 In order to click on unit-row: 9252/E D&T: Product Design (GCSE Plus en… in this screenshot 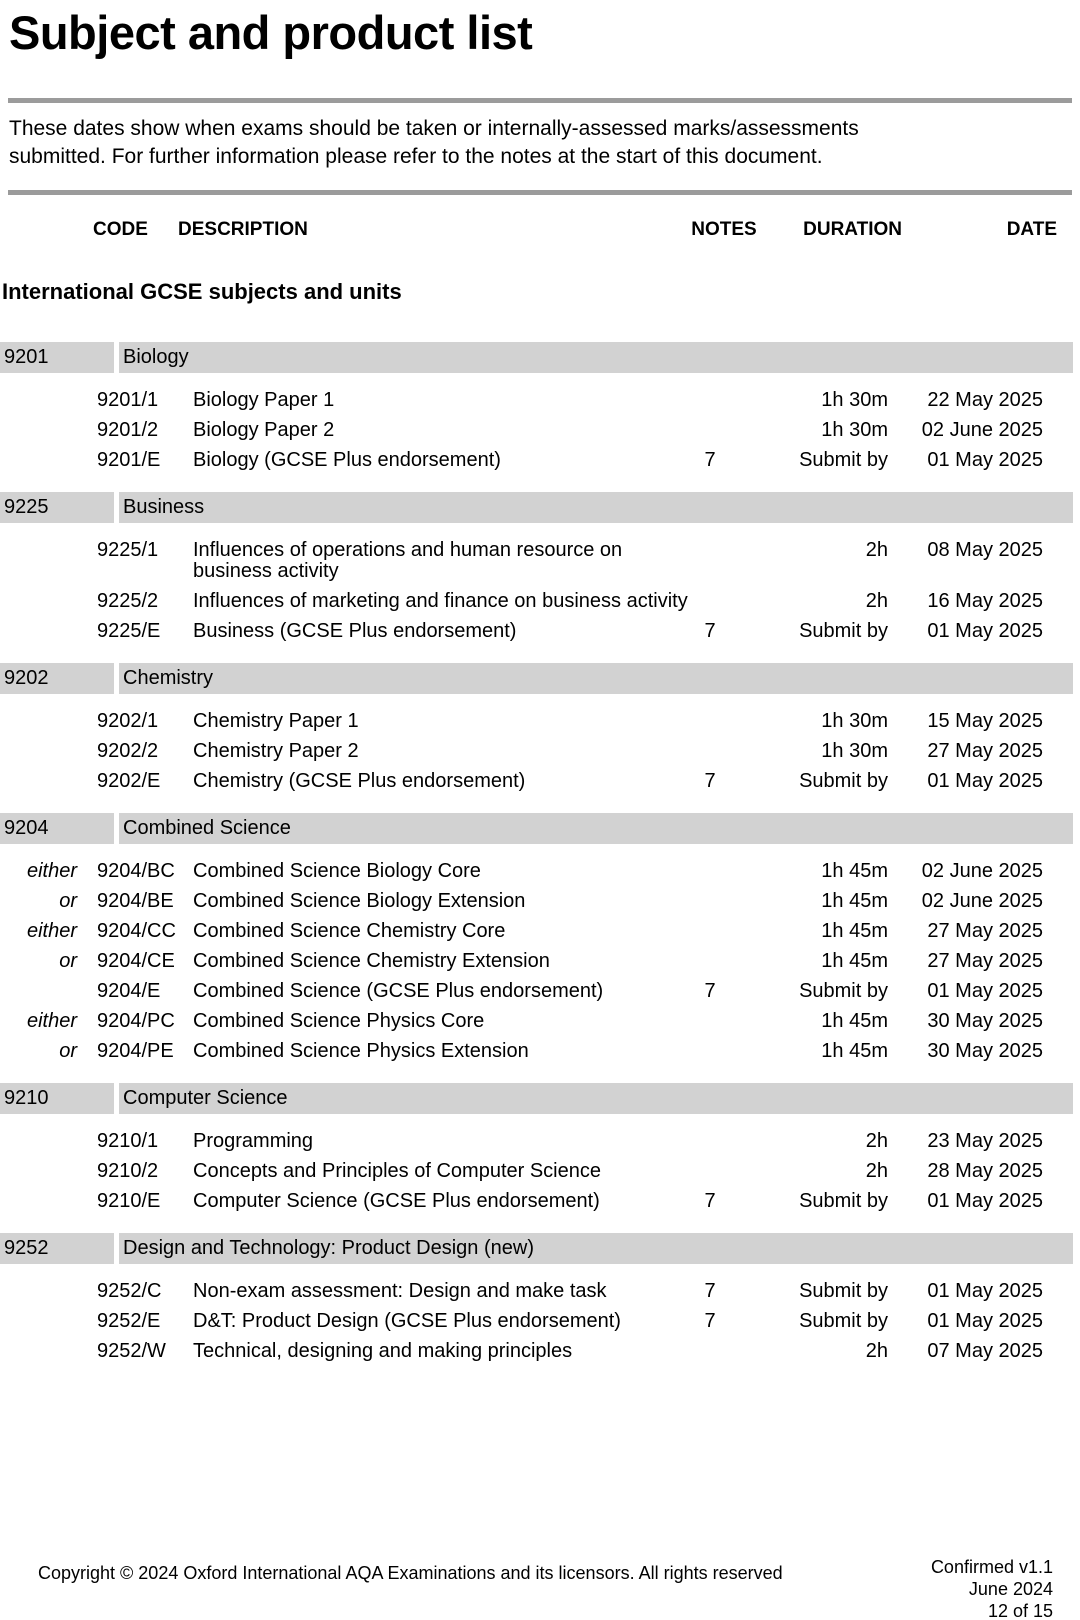, I will do `click(521, 1321)`.